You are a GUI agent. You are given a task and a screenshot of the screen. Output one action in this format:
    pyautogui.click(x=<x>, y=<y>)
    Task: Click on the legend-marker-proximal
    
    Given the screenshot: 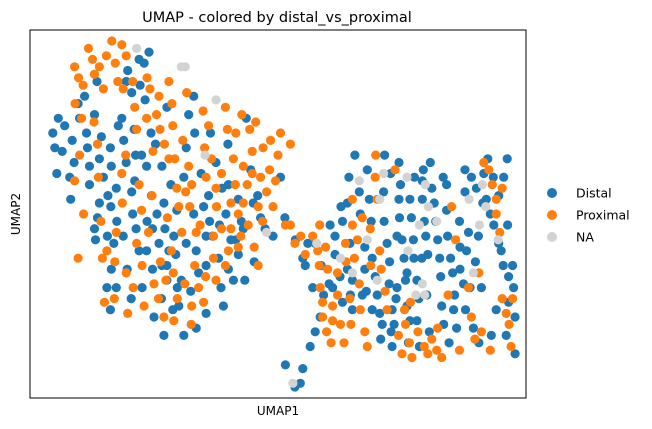 What is the action you would take?
    pyautogui.click(x=552, y=215)
    